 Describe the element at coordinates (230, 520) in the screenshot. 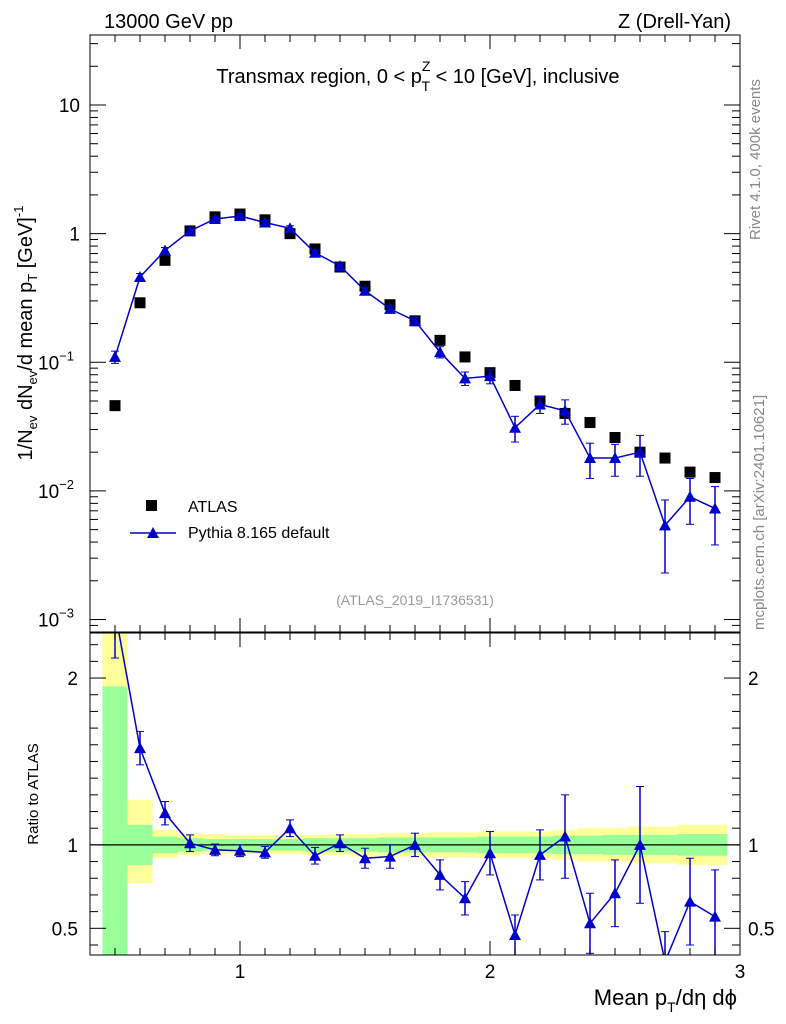

I see `legend: ATLAS Pythia 8.165 default` at that location.